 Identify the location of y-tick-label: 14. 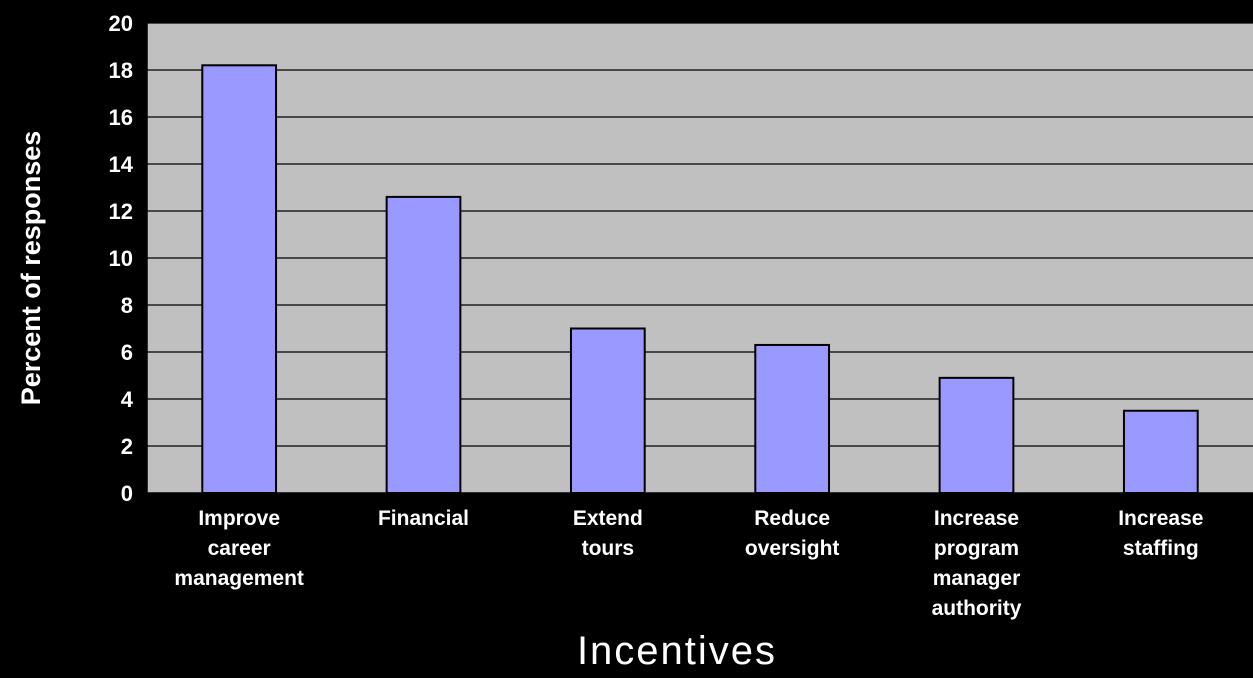
(121, 164).